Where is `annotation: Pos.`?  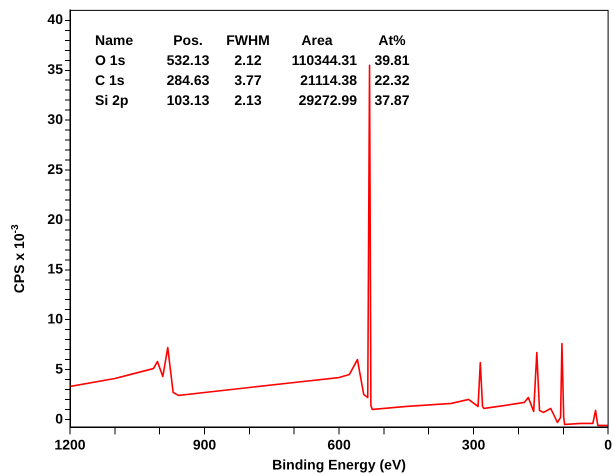 annotation: Pos. is located at coordinates (188, 40).